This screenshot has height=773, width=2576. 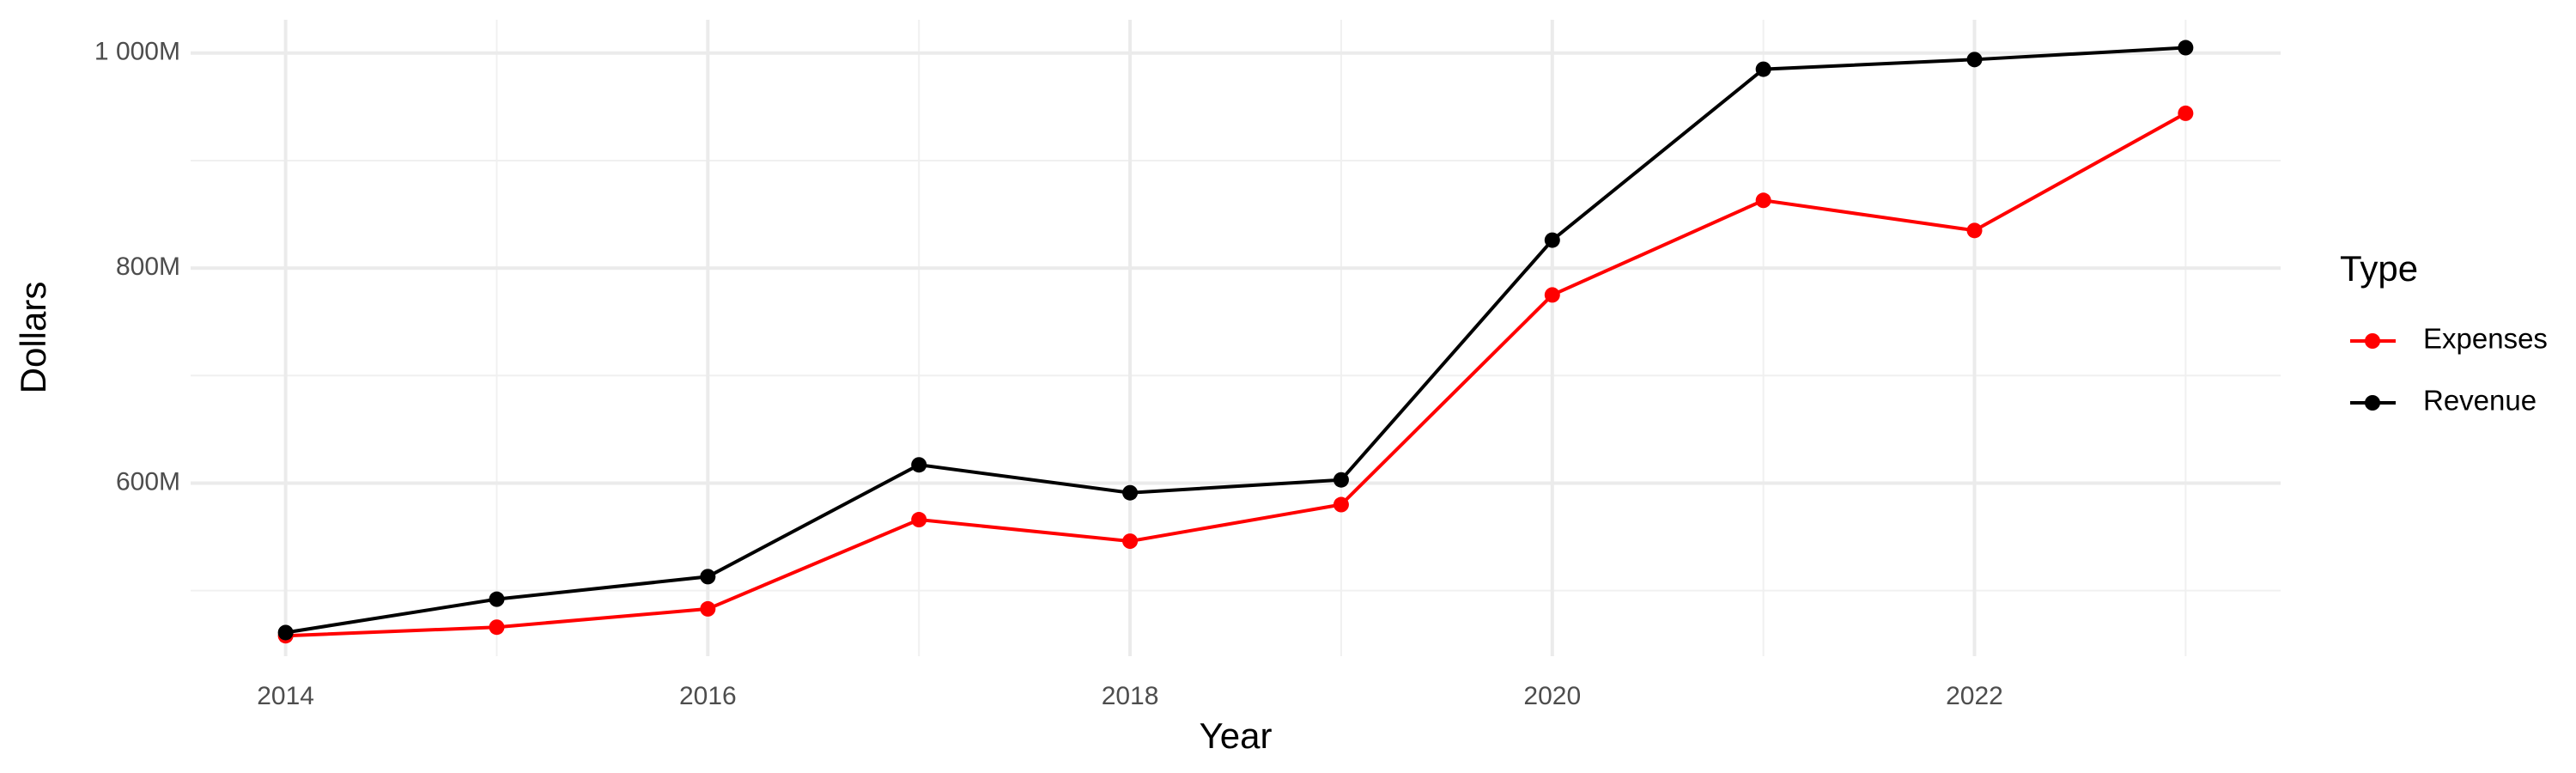 I want to click on x-tick-label: 2018, so click(x=1130, y=696).